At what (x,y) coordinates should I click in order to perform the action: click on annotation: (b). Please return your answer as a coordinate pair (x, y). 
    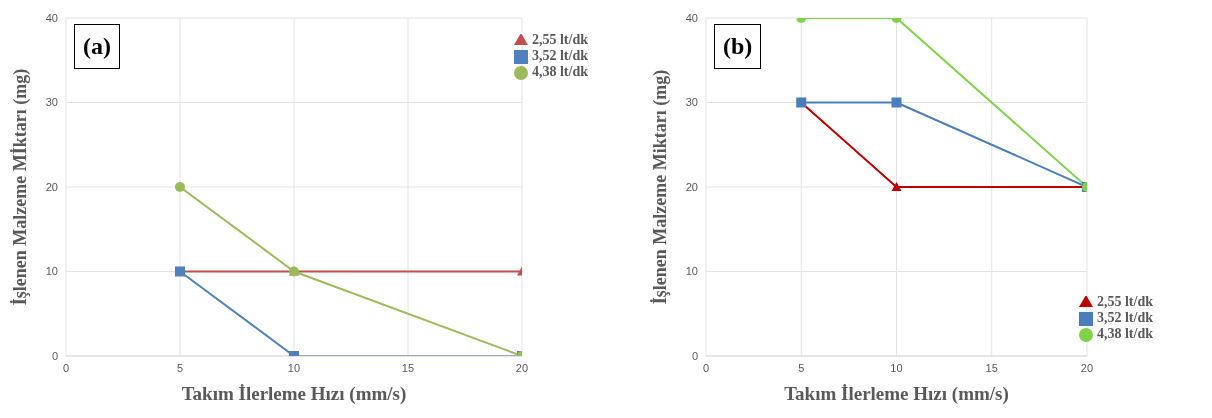
    Looking at the image, I should click on (738, 46).